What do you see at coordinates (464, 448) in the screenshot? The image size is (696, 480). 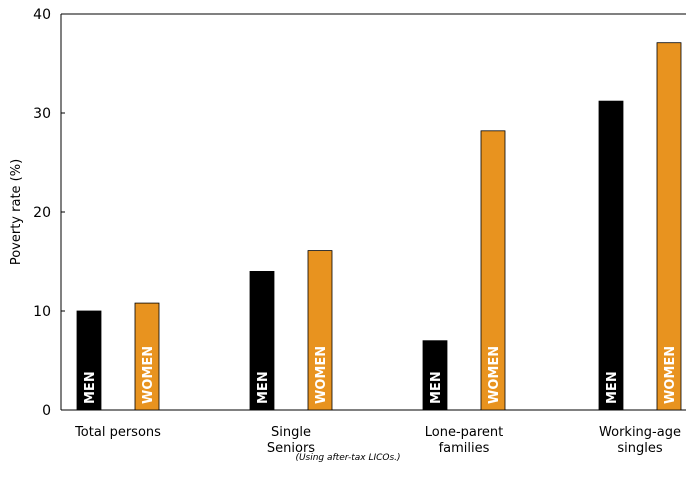 I see `x-category-label: families` at bounding box center [464, 448].